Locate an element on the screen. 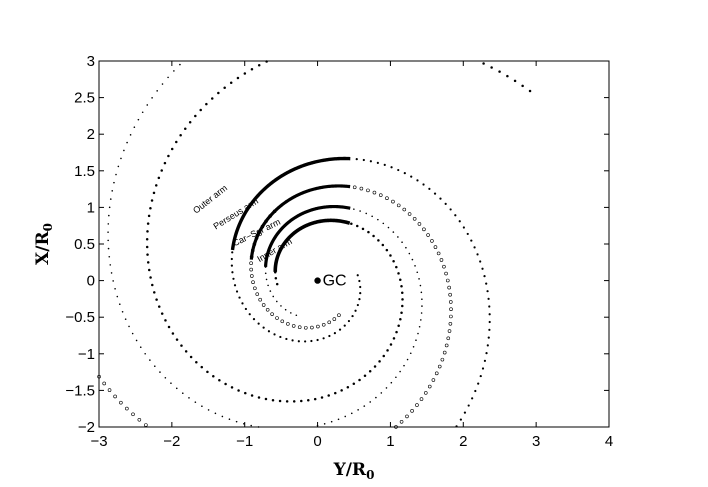  x-tick-labels: −3 −2 −1 0 1 2 3 4 is located at coordinates (351, 441).